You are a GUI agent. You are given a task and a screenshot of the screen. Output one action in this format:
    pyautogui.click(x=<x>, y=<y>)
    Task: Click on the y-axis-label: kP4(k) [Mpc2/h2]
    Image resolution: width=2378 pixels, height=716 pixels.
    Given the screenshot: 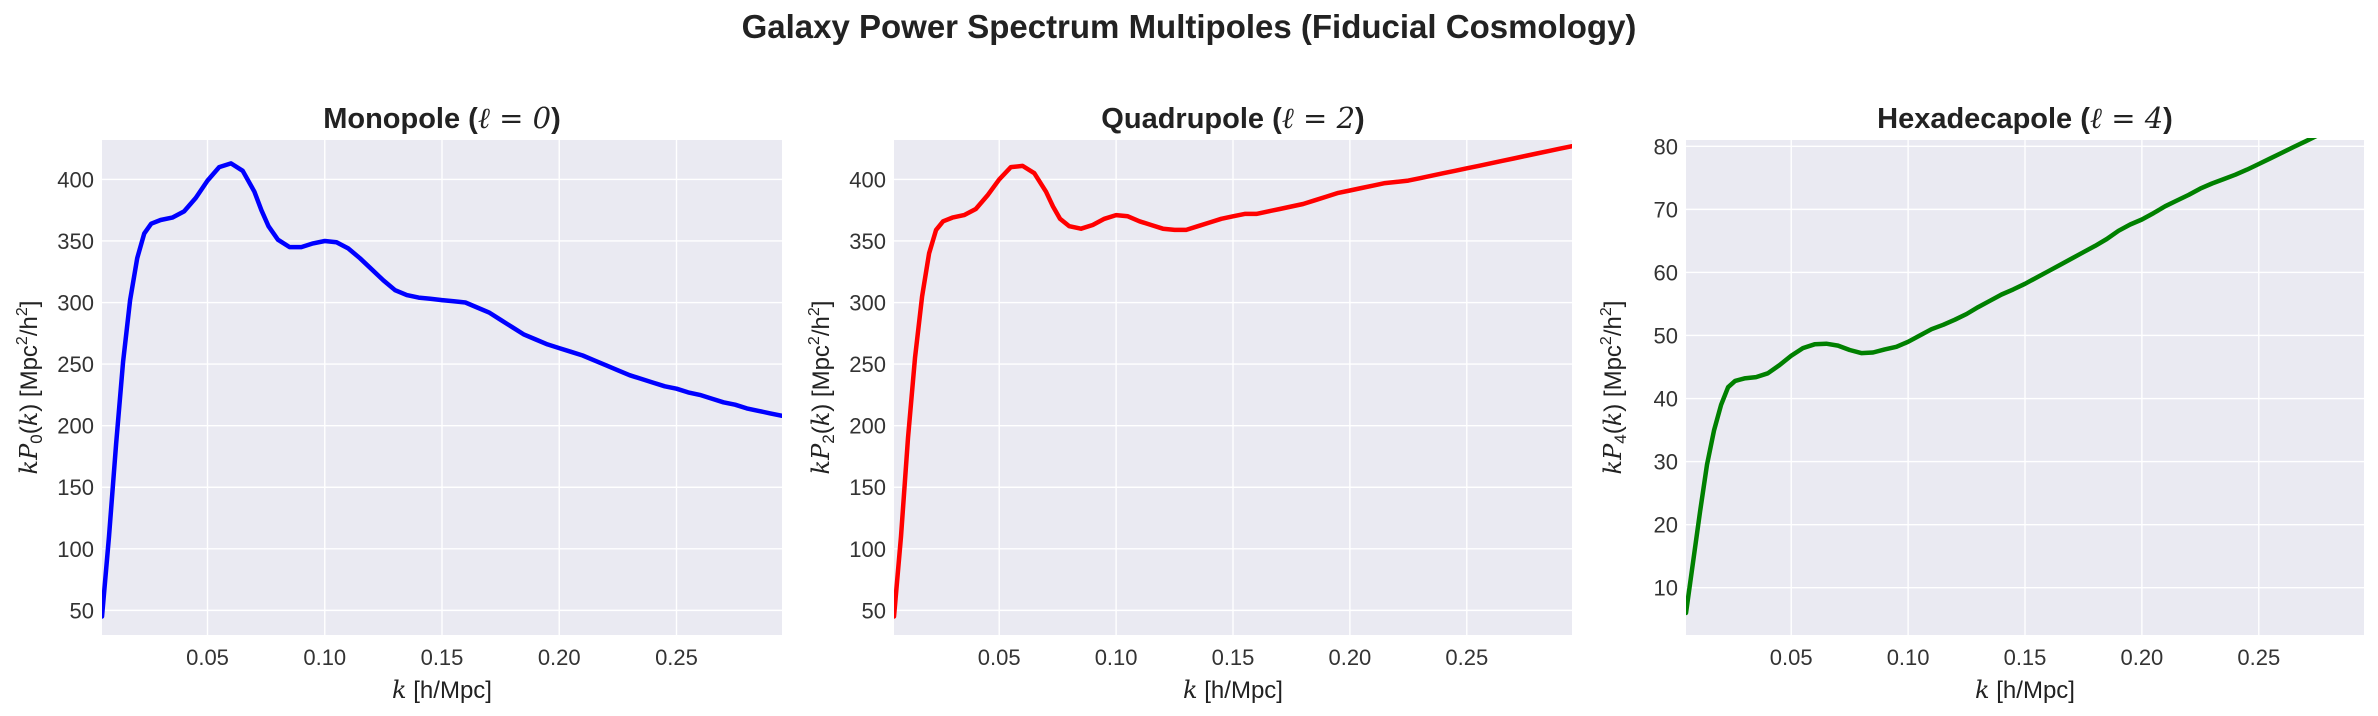 What is the action you would take?
    pyautogui.click(x=1614, y=388)
    